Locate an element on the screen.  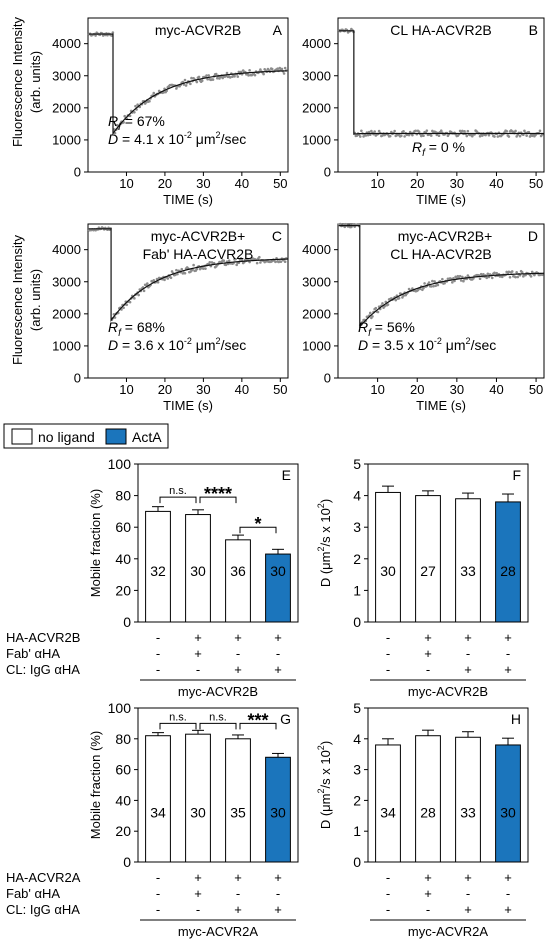
y-axis-label: D (μm2/s x 102) is located at coordinates (324, 785).